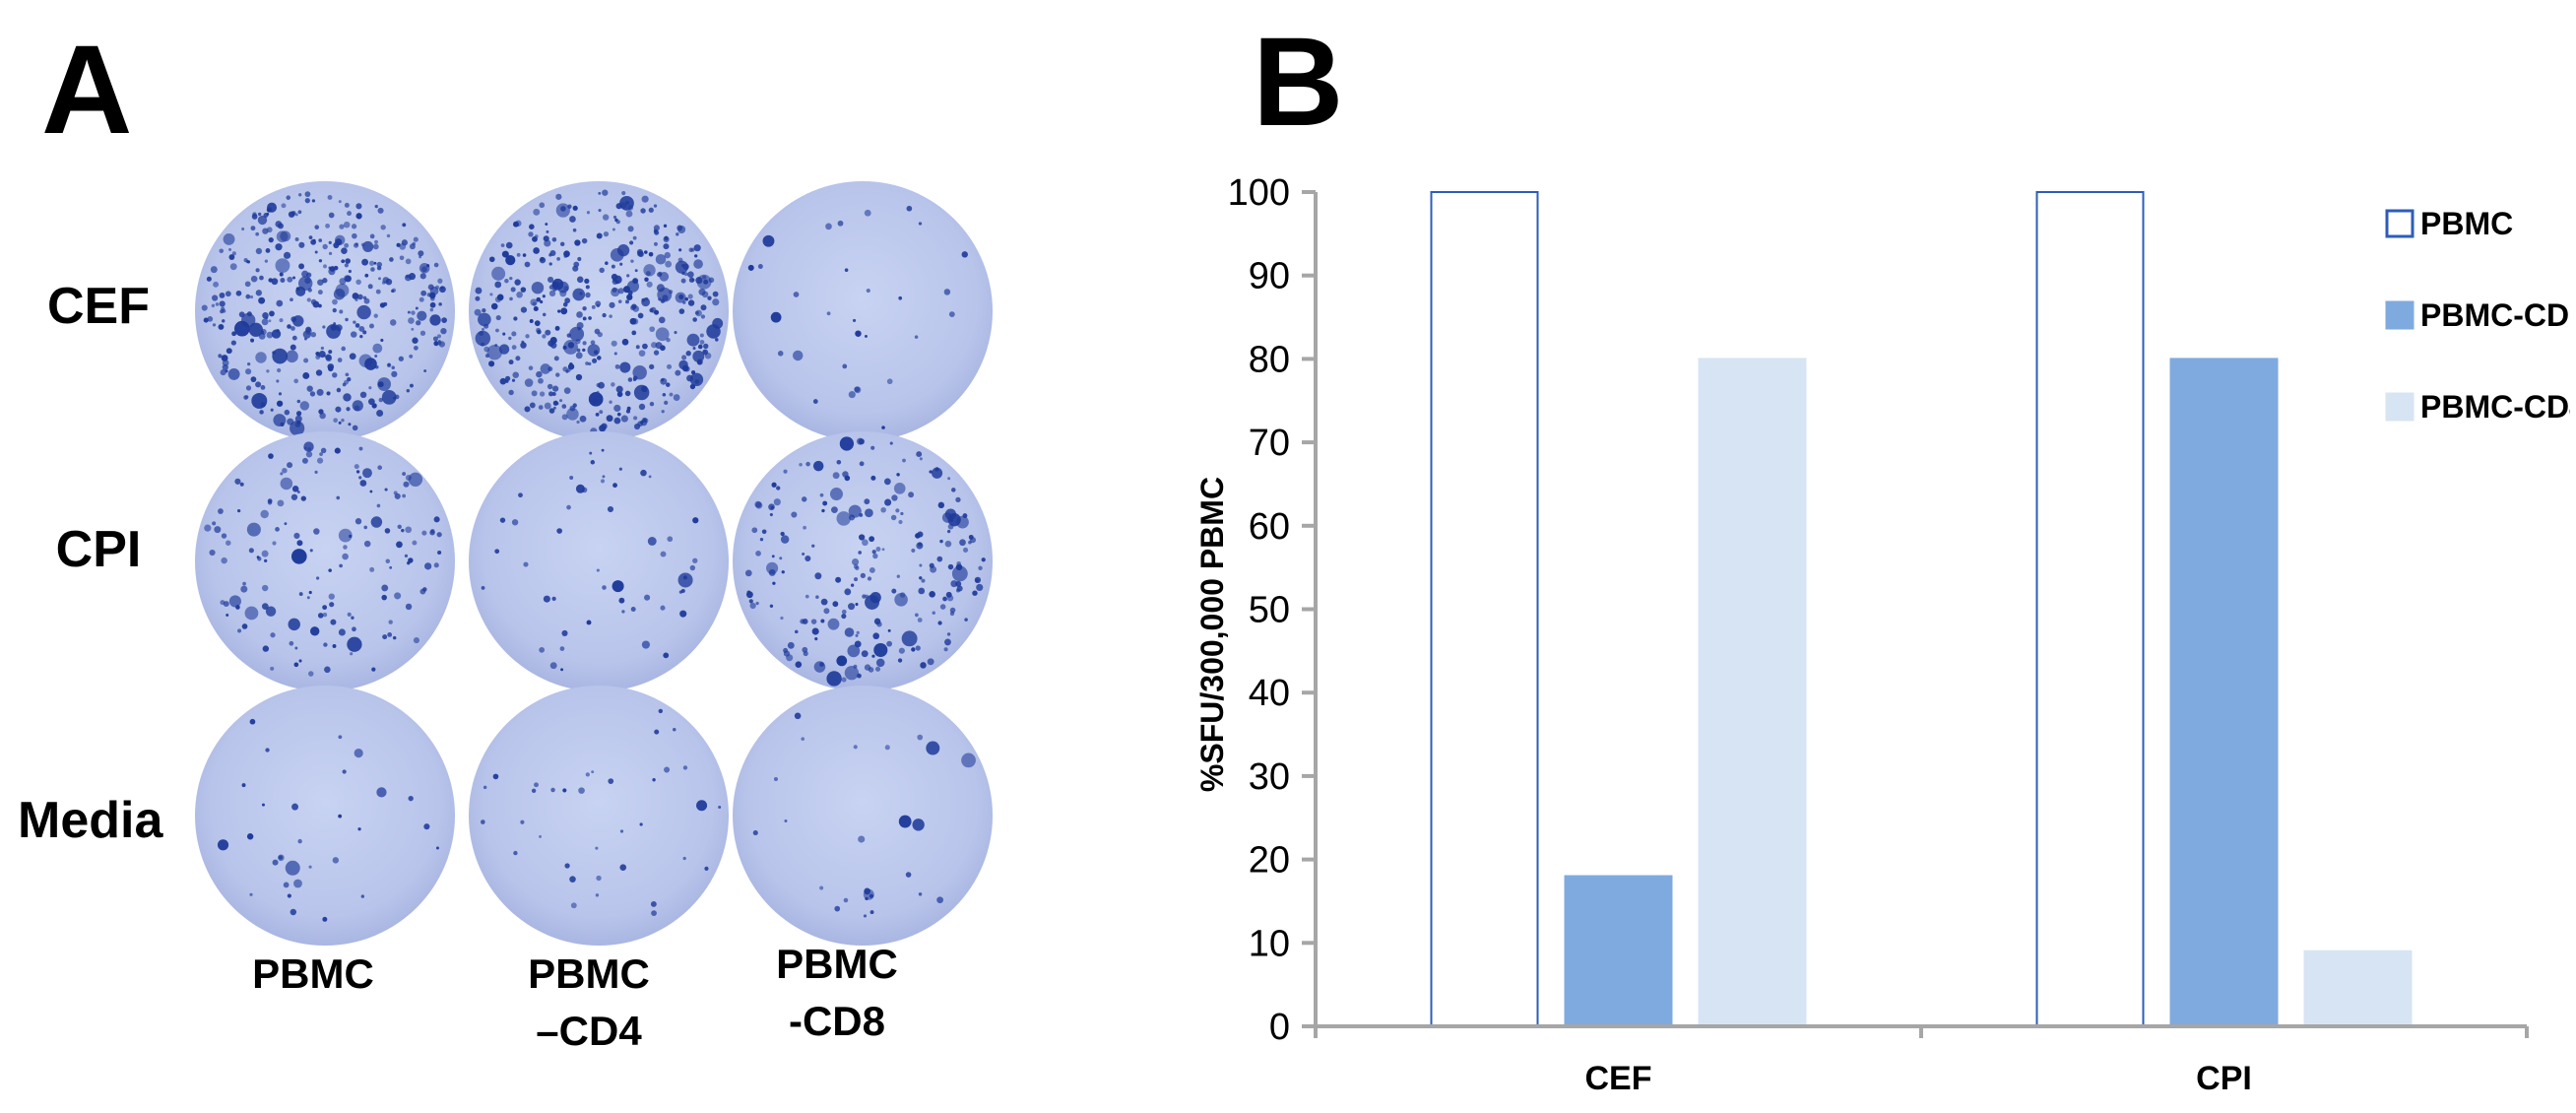 This screenshot has height=1113, width=2576. What do you see at coordinates (1269, 359) in the screenshot?
I see `y-tick-label: 80` at bounding box center [1269, 359].